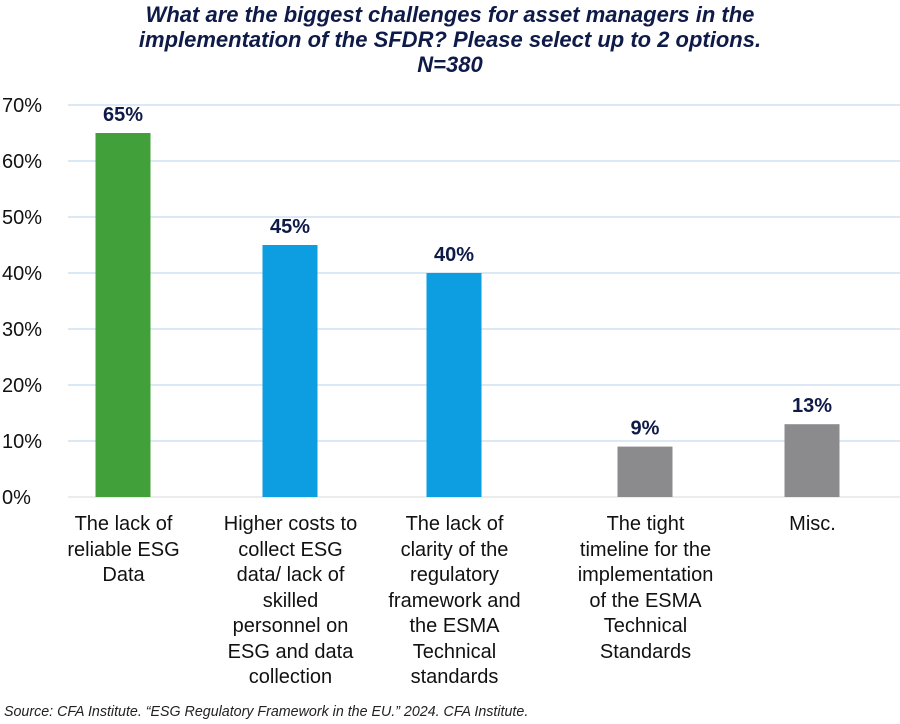  What do you see at coordinates (645, 651) in the screenshot?
I see `category-label-line: Standards` at bounding box center [645, 651].